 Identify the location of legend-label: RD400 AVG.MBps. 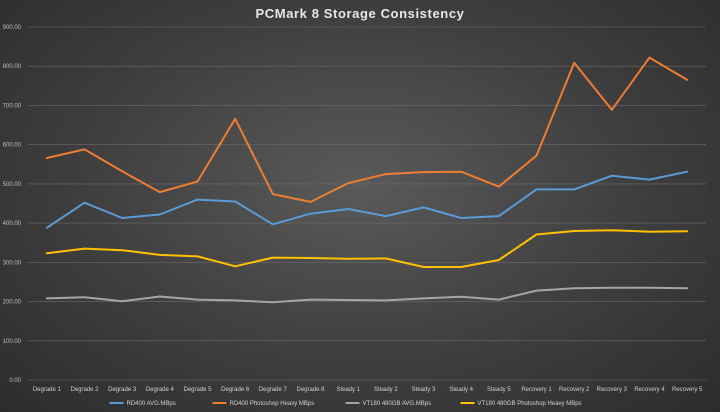
(151, 404).